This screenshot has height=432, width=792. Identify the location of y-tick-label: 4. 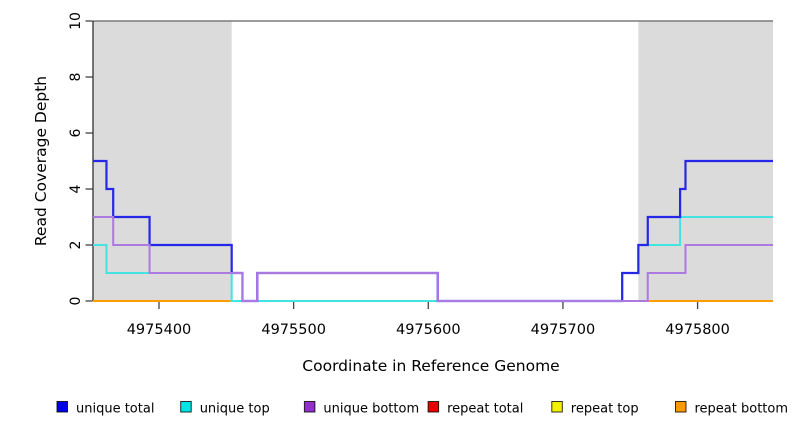
(76, 188).